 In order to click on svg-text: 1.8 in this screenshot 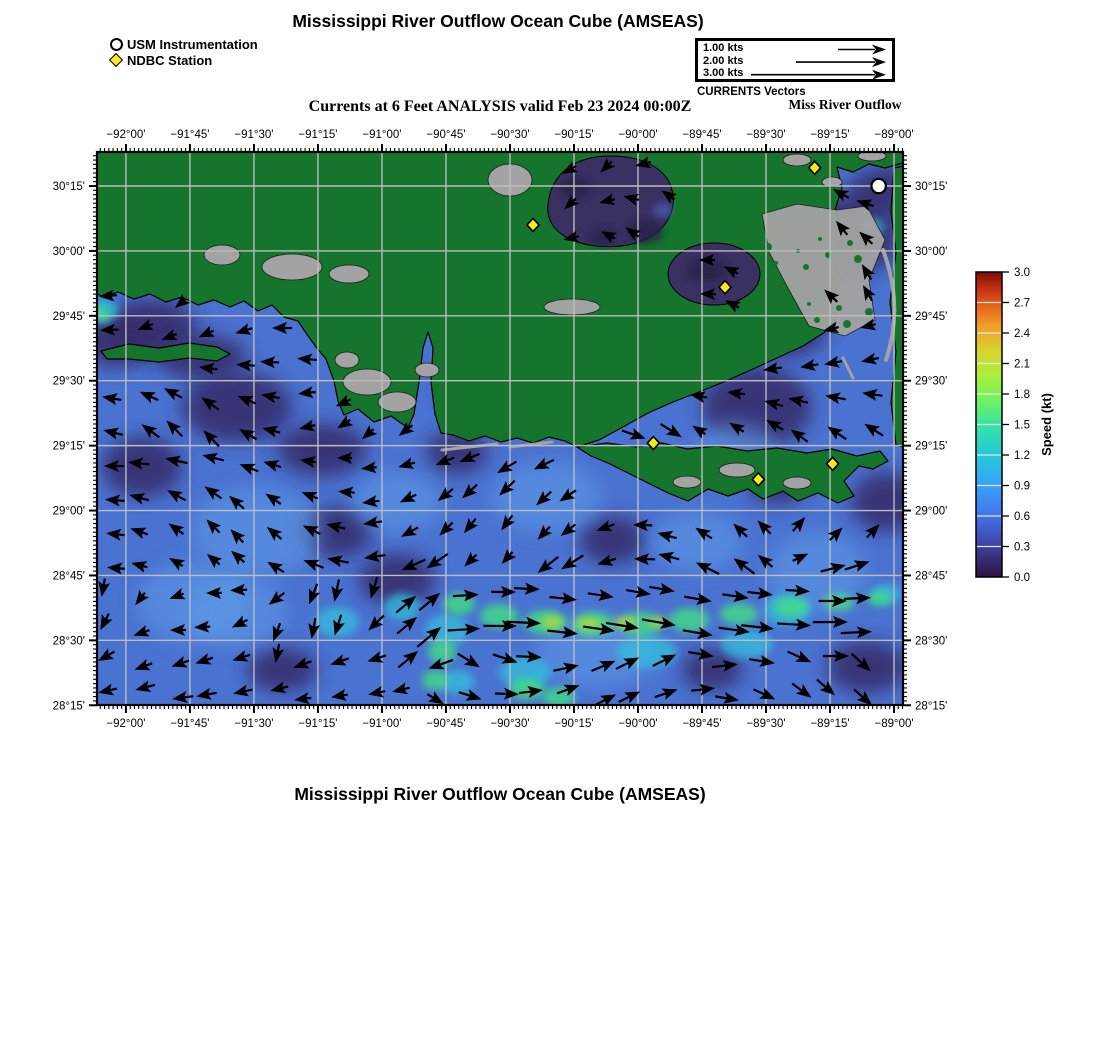, I will do `click(1022, 395)`.